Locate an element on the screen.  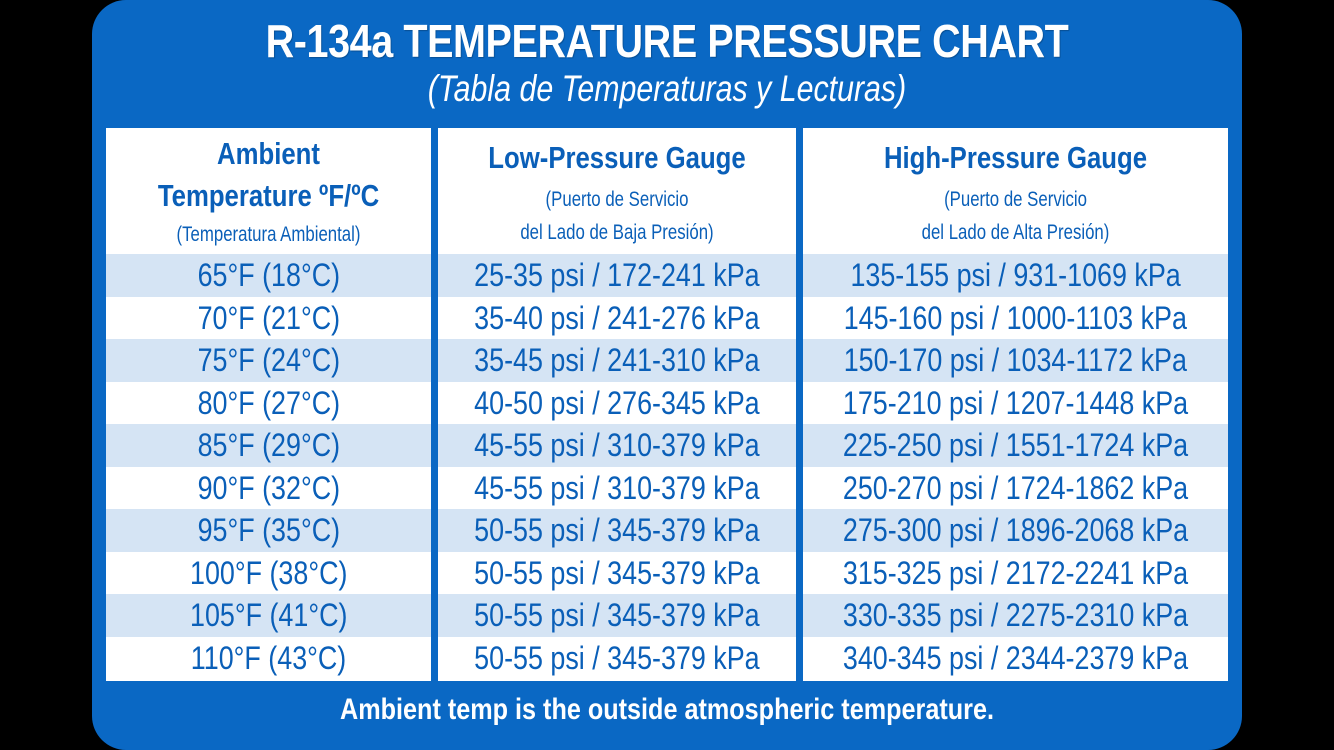
ambient-cell: 75°F (24°C) is located at coordinates (268, 360).